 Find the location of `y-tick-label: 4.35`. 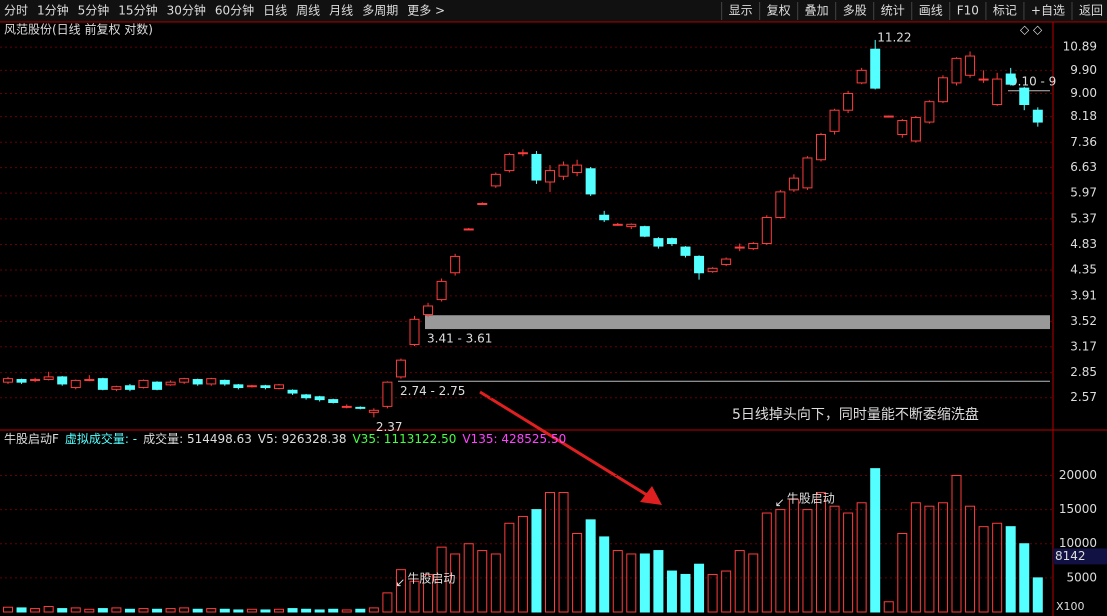

y-tick-label: 4.35 is located at coordinates (1083, 269).